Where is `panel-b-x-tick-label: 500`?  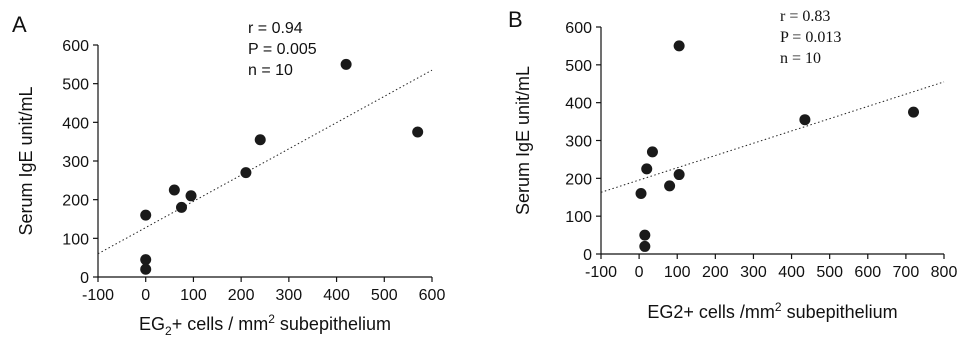 panel-b-x-tick-label: 500 is located at coordinates (829, 272).